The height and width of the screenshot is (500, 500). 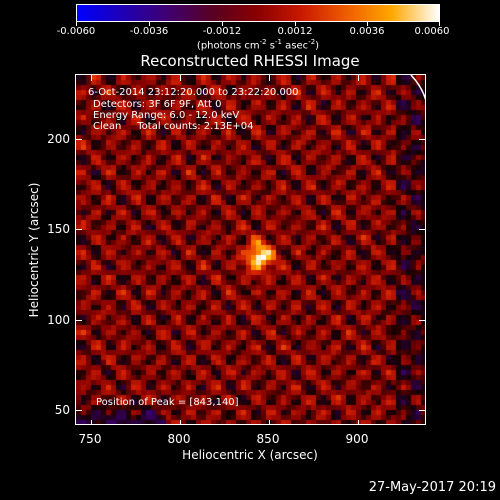 What do you see at coordinates (222, 31) in the screenshot?
I see `colorbar-tick-label: -0.0012` at bounding box center [222, 31].